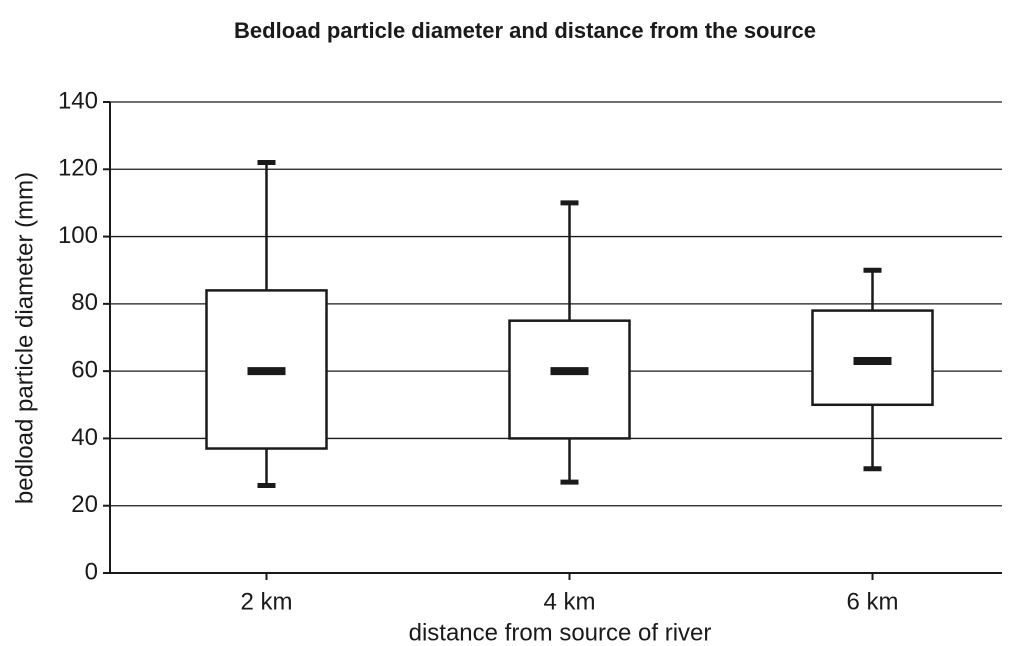 This screenshot has width=1010, height=646. I want to click on y-tick-label: 80, so click(84, 302).